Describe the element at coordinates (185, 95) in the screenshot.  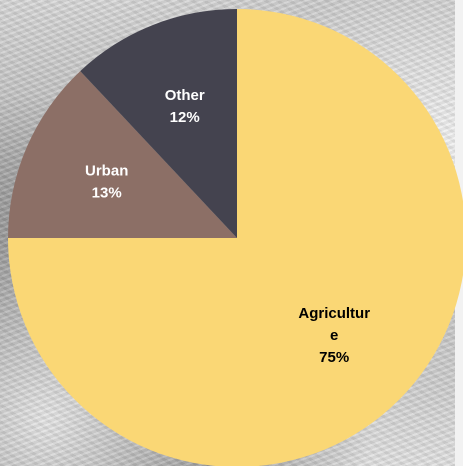
I see `slice-name-label: Other` at that location.